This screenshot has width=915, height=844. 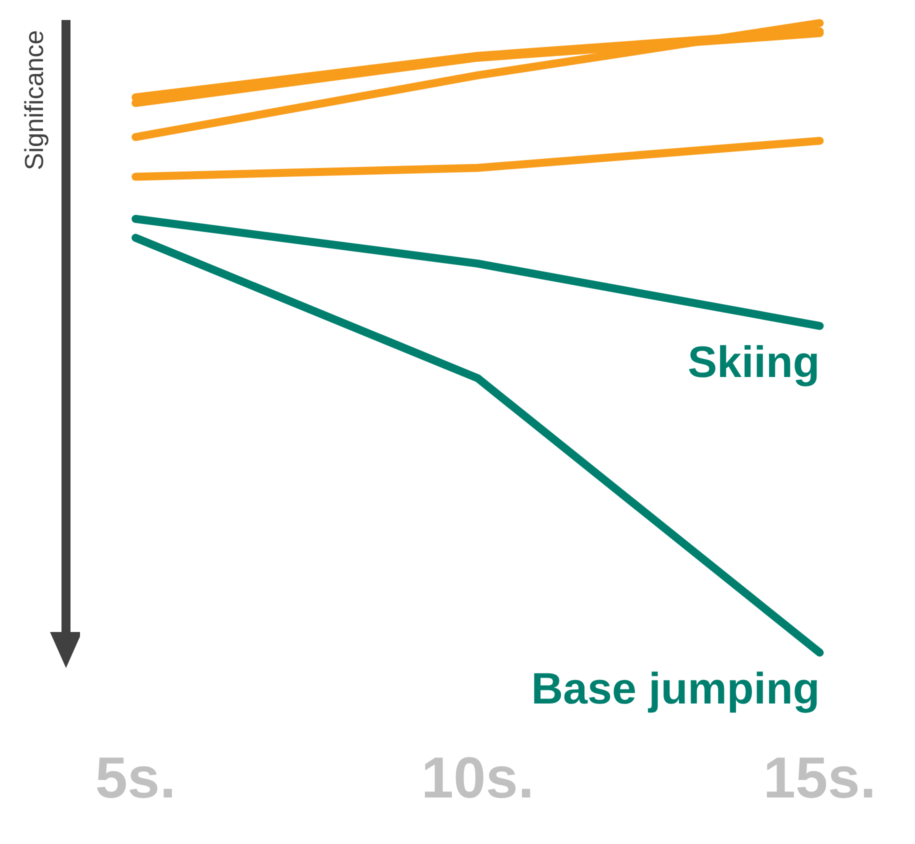 I want to click on x-tick-label: 5s., so click(x=135, y=778).